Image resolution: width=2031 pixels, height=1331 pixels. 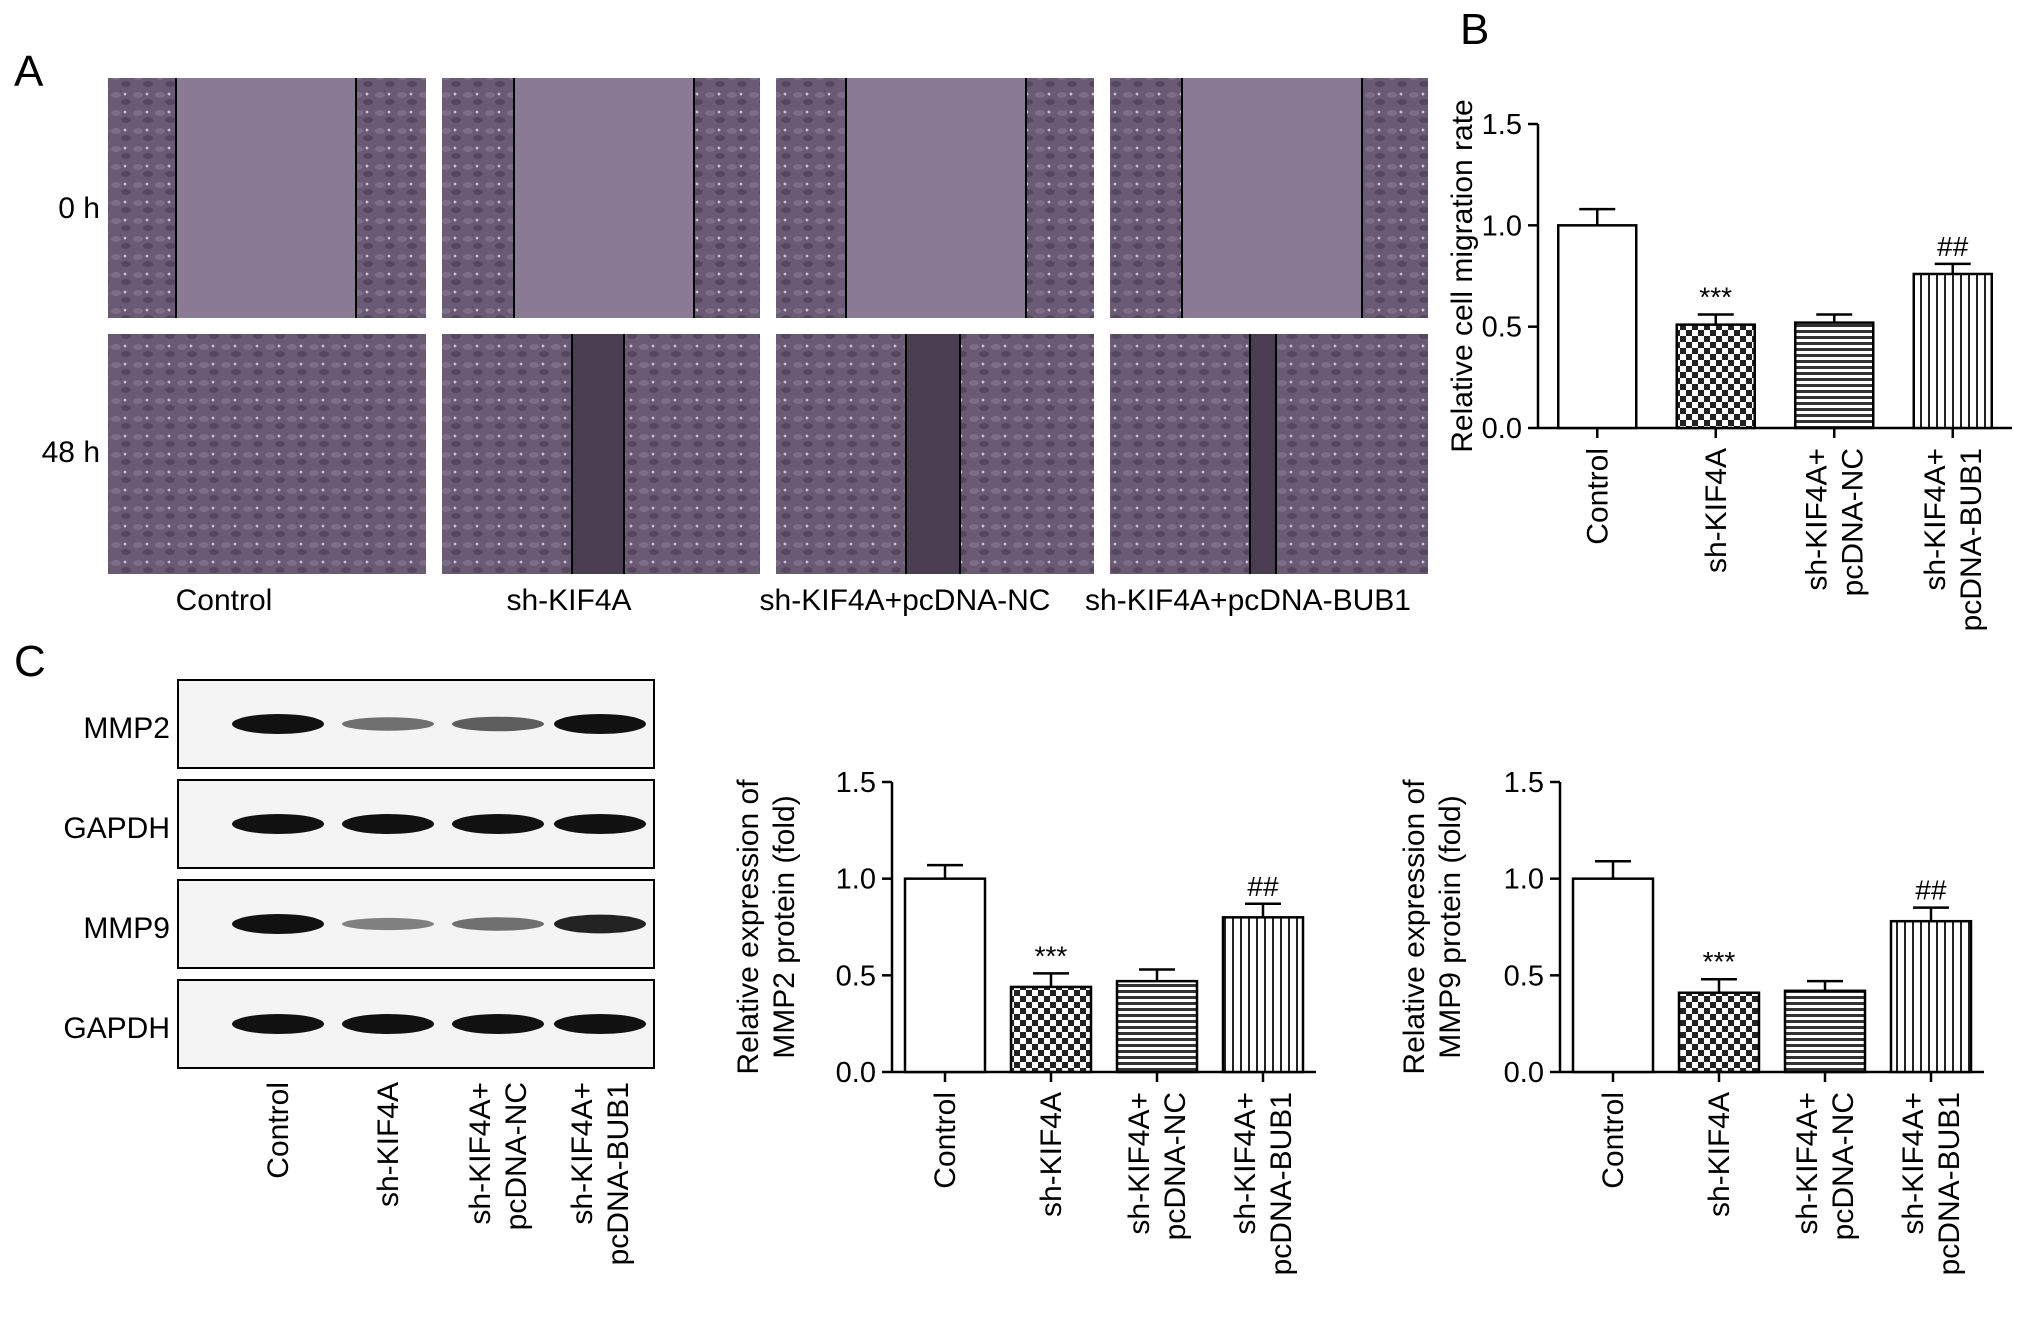 What do you see at coordinates (79, 208) in the screenshot?
I see `row-label-0h: 0 h` at bounding box center [79, 208].